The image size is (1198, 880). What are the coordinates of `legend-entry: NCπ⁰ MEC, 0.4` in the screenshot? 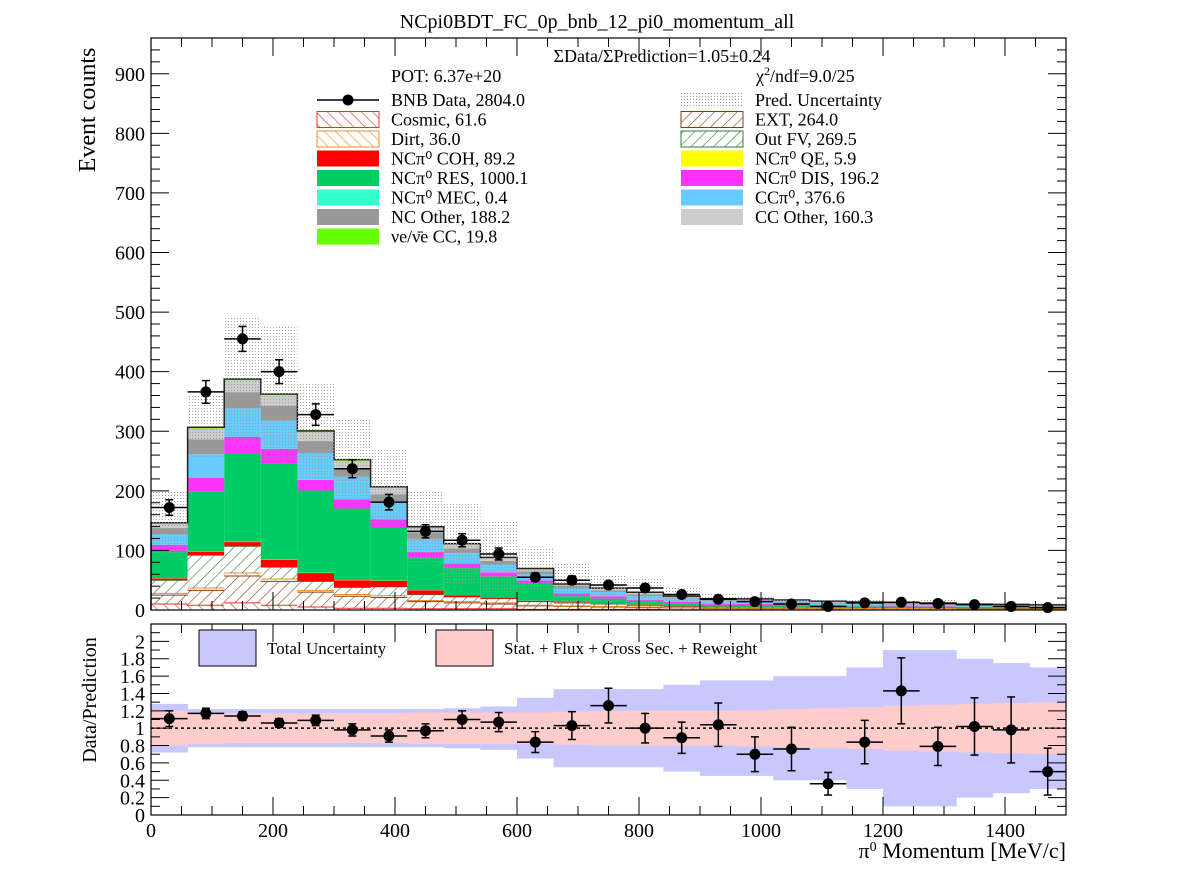 It's located at (412, 198).